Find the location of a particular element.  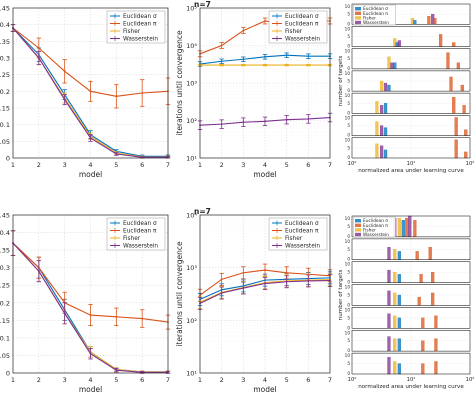

y-tick-label: 0.4 is located at coordinates (5, 25).